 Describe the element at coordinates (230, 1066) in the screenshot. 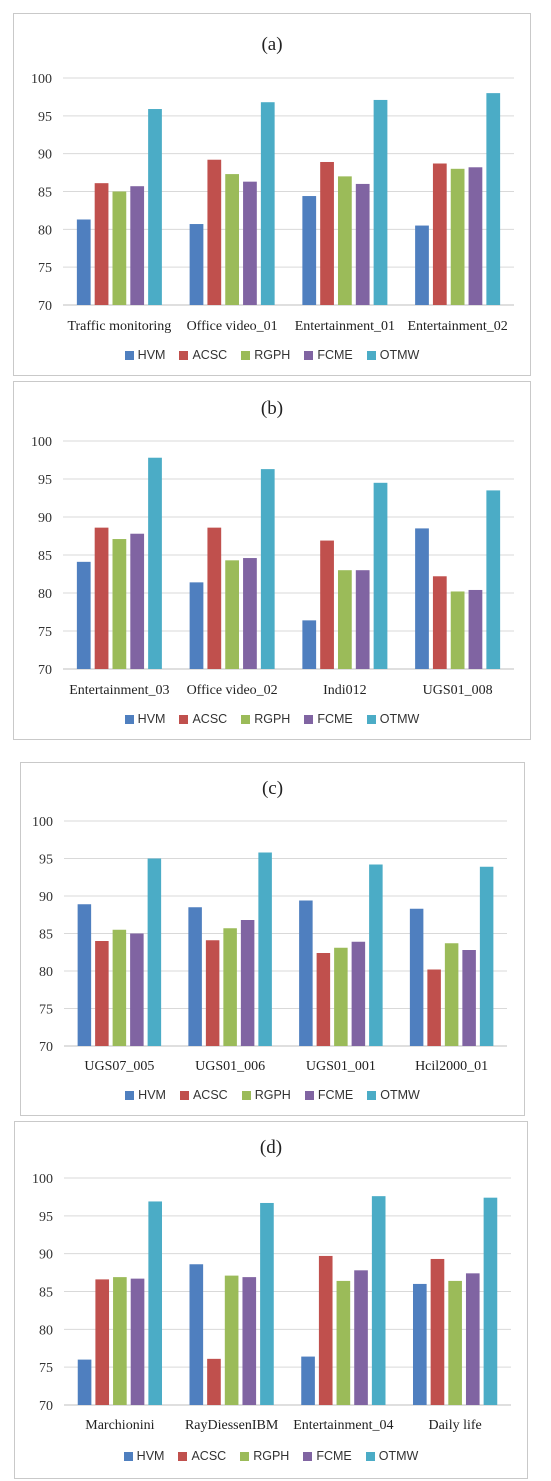

I see `x-tick-label: UGS01_006` at that location.